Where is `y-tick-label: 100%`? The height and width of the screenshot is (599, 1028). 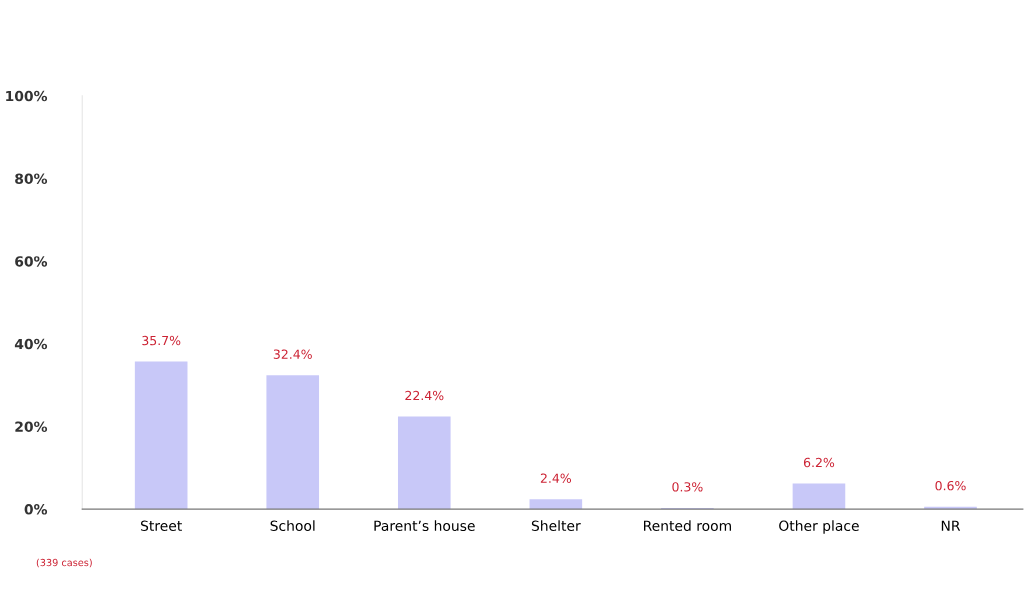
y-tick-label: 100% is located at coordinates (27, 96).